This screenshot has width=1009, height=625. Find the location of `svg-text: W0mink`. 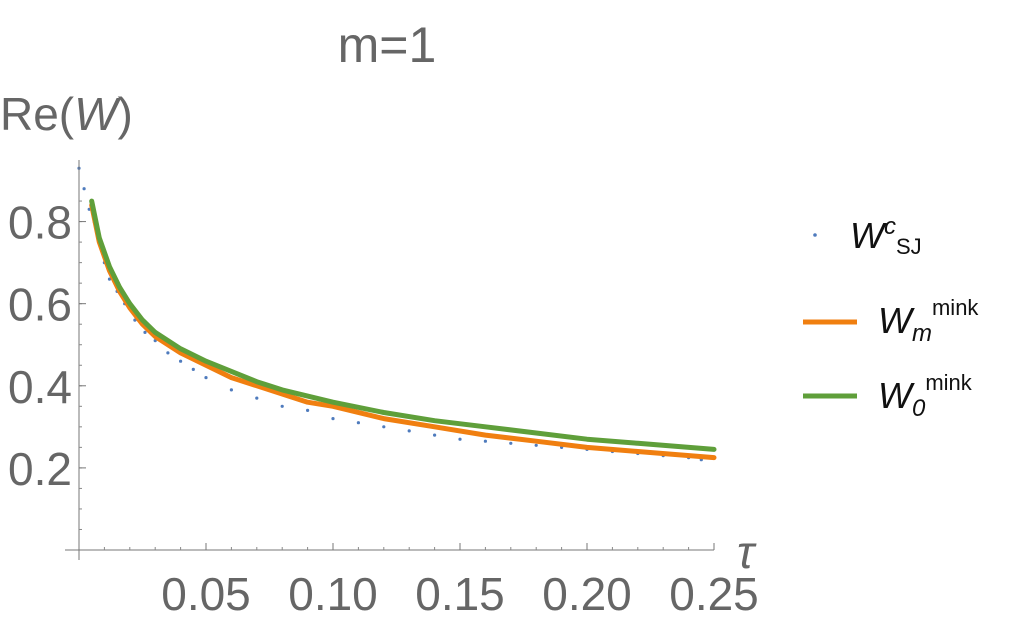

svg-text: W0mink is located at coordinates (925, 396).